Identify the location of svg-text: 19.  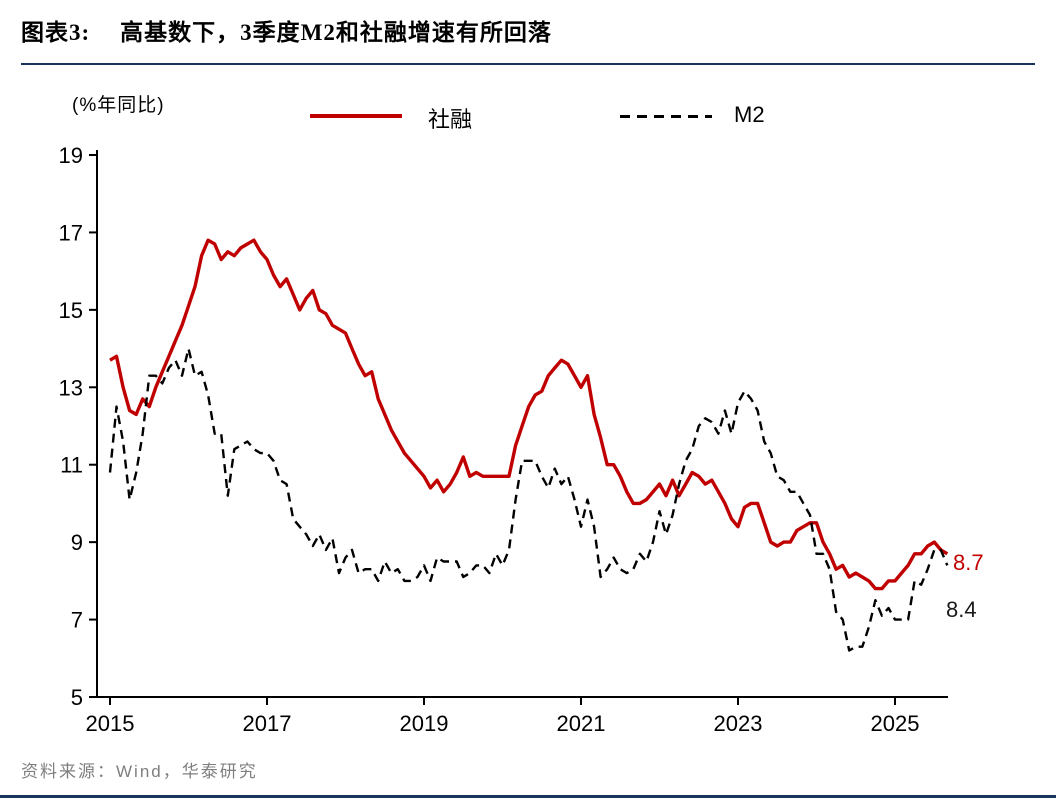
(71, 155).